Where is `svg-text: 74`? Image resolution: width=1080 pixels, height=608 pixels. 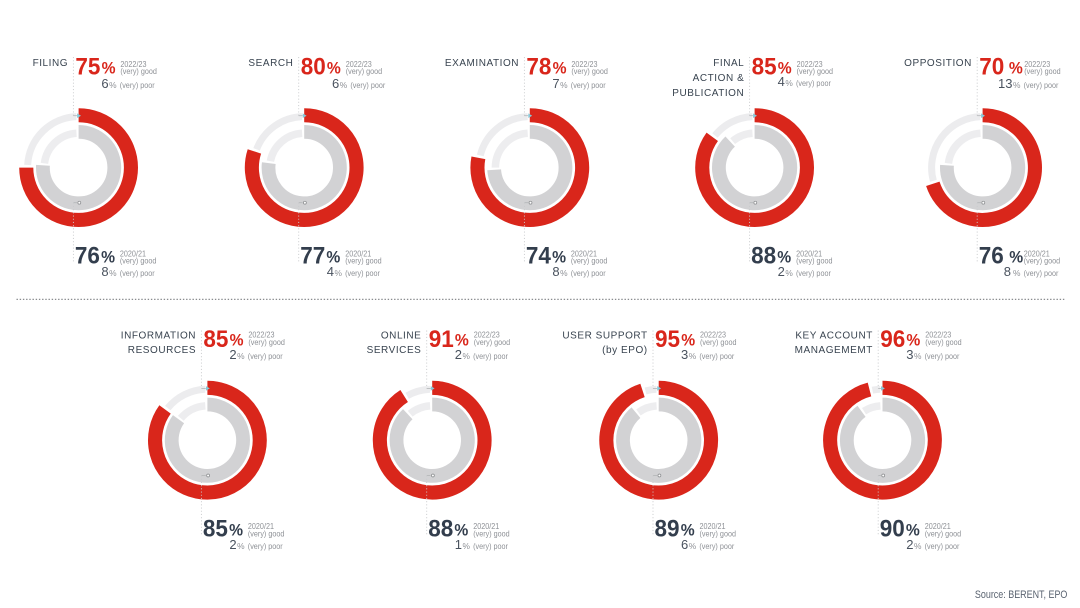
svg-text: 74 is located at coordinates (538, 255).